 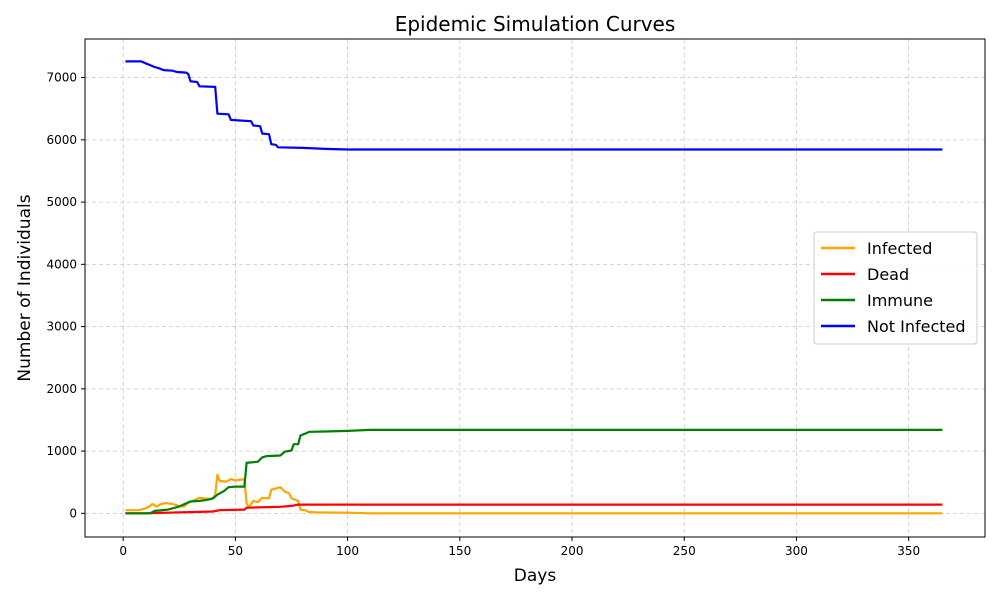 I want to click on y-tick-label: 6000, so click(x=61, y=140).